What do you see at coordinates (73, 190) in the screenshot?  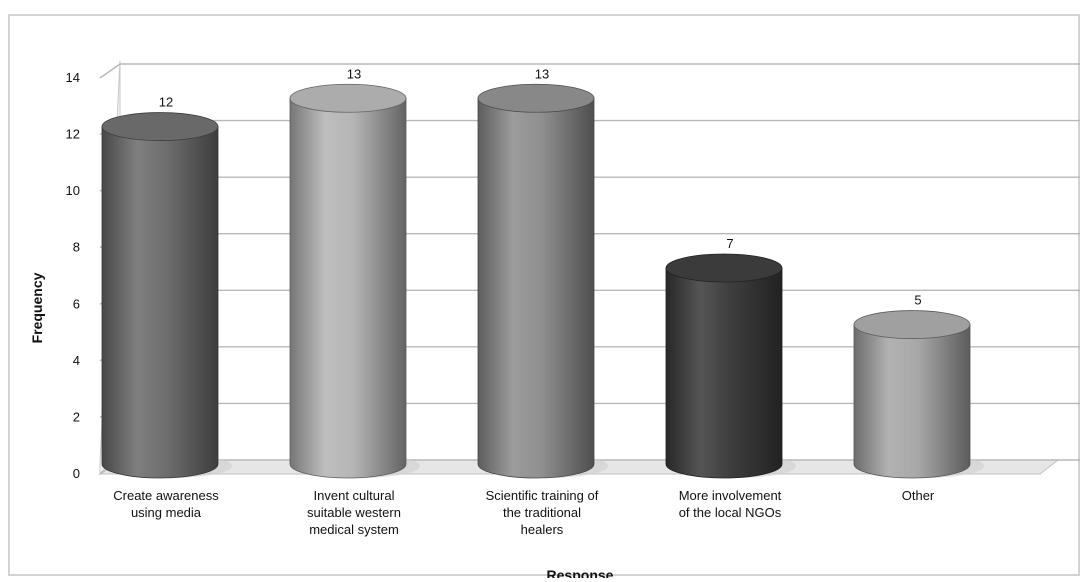 I see `y-tick-label: 10` at bounding box center [73, 190].